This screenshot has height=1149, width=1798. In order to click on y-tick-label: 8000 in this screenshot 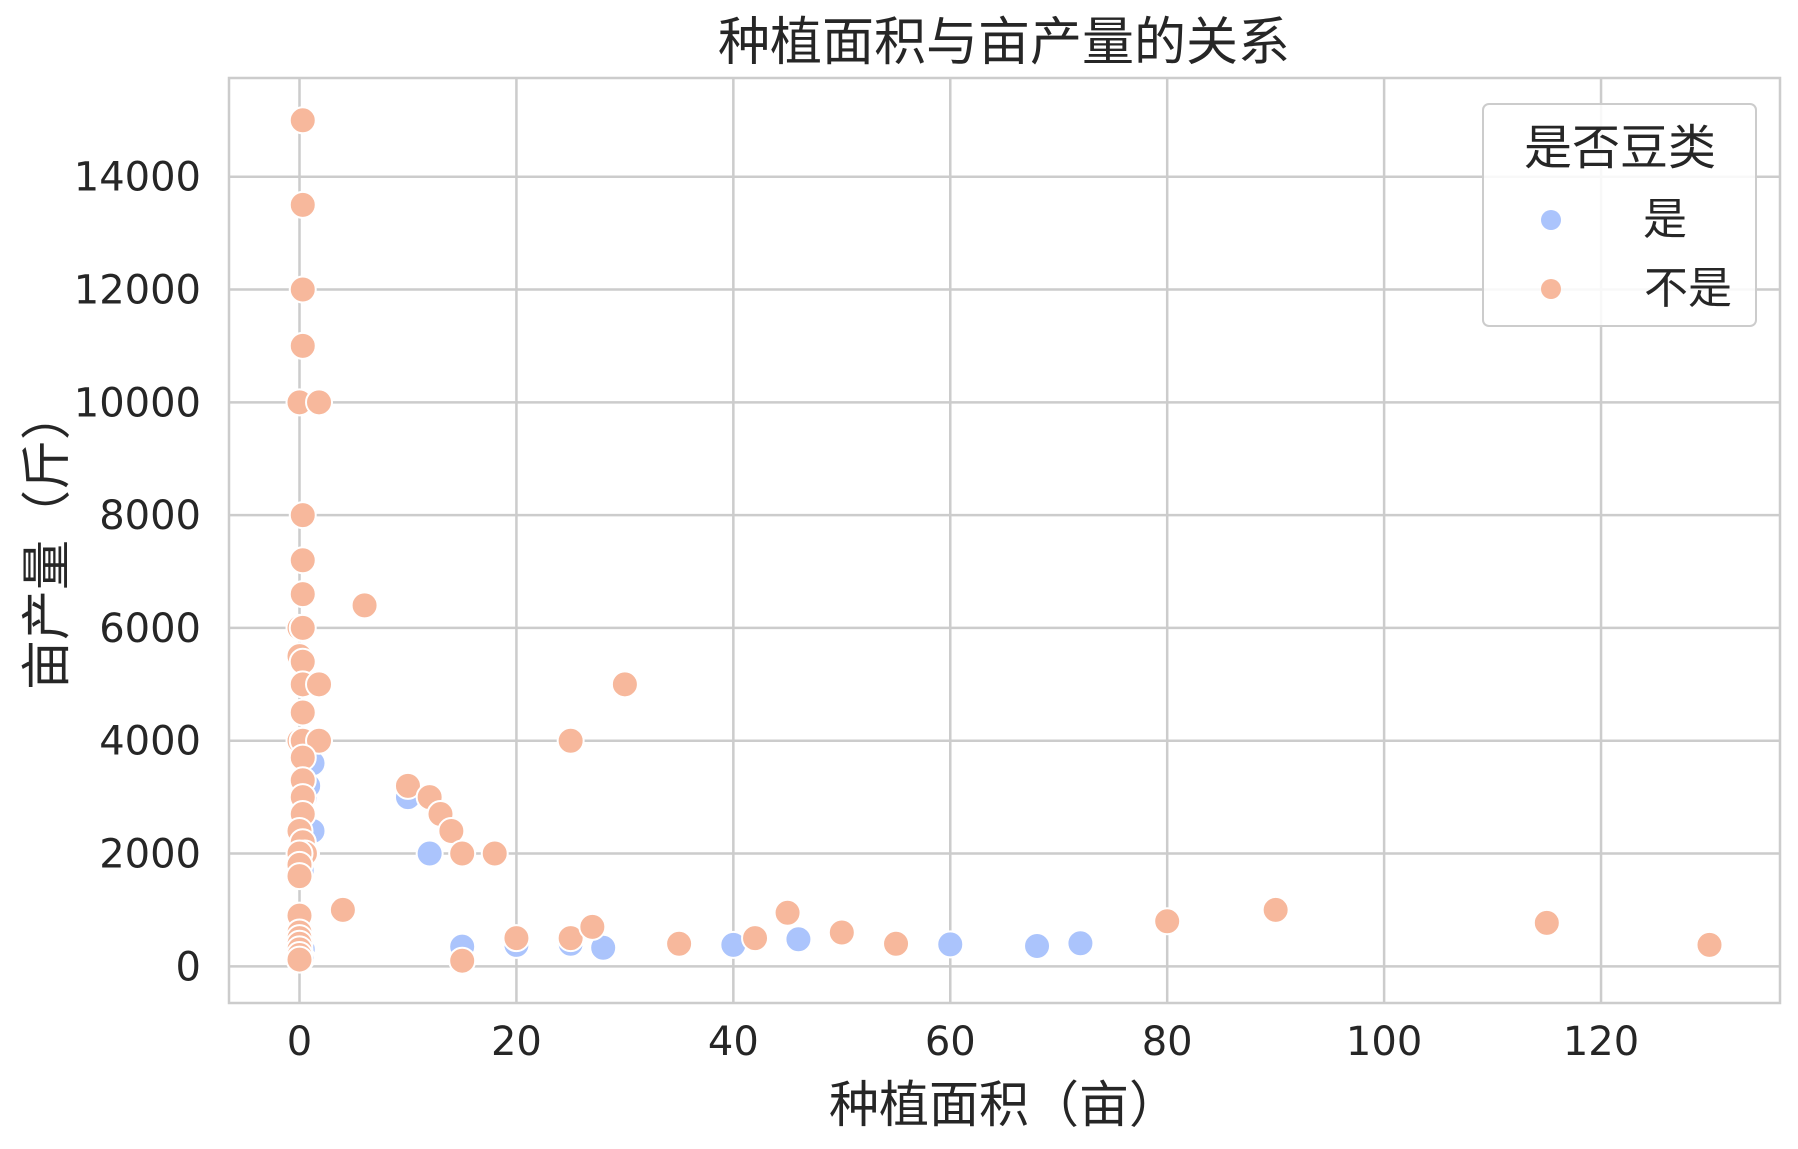, I will do `click(150, 516)`.